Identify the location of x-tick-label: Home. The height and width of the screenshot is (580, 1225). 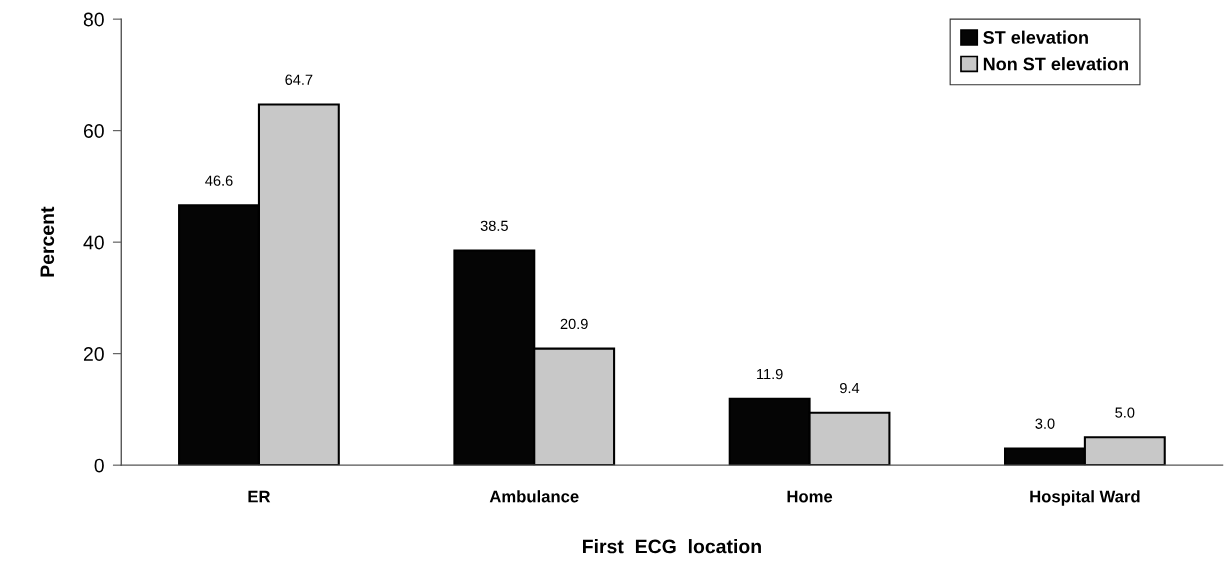
(810, 496).